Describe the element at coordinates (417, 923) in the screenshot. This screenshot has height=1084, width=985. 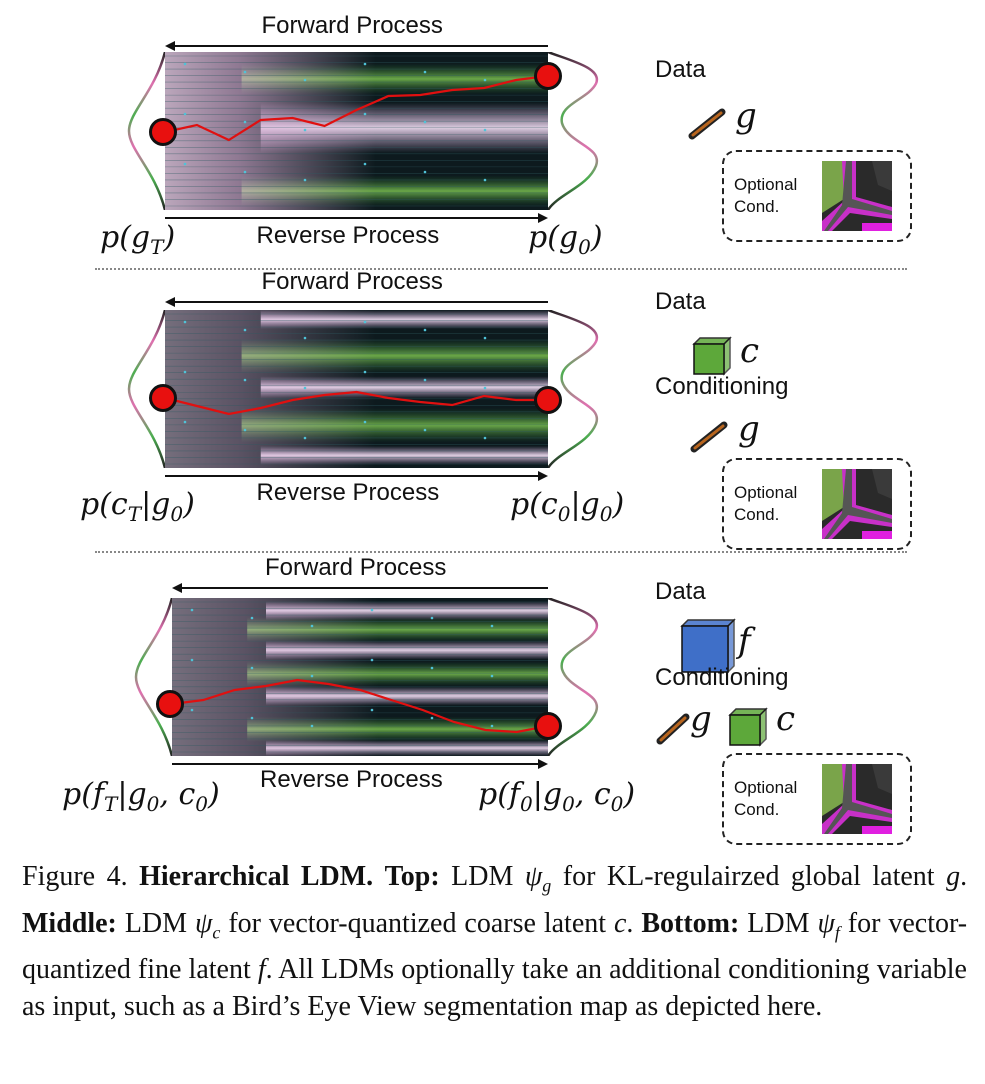
I see `caption-middle-text-2: for vector-quantized coarse latent` at that location.